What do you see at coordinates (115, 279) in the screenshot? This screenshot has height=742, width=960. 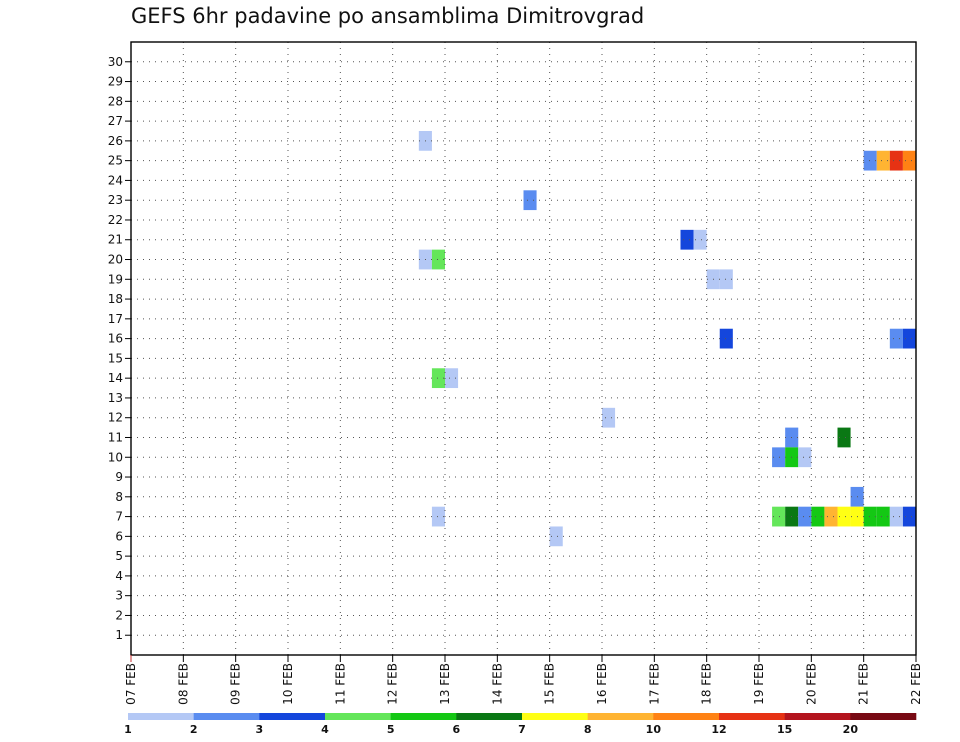 I see `y-tick-label: 19` at bounding box center [115, 279].